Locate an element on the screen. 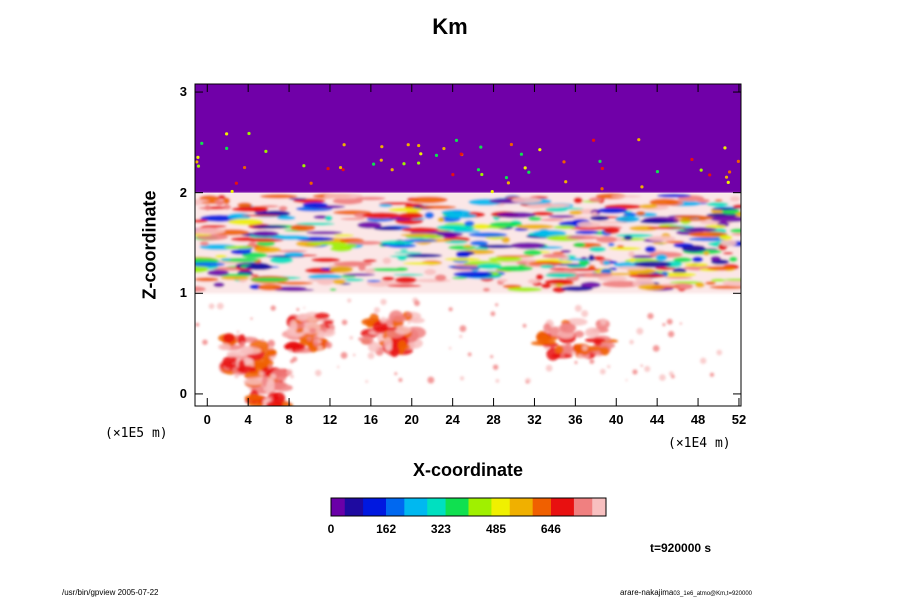  colorbar is located at coordinates (468, 507).